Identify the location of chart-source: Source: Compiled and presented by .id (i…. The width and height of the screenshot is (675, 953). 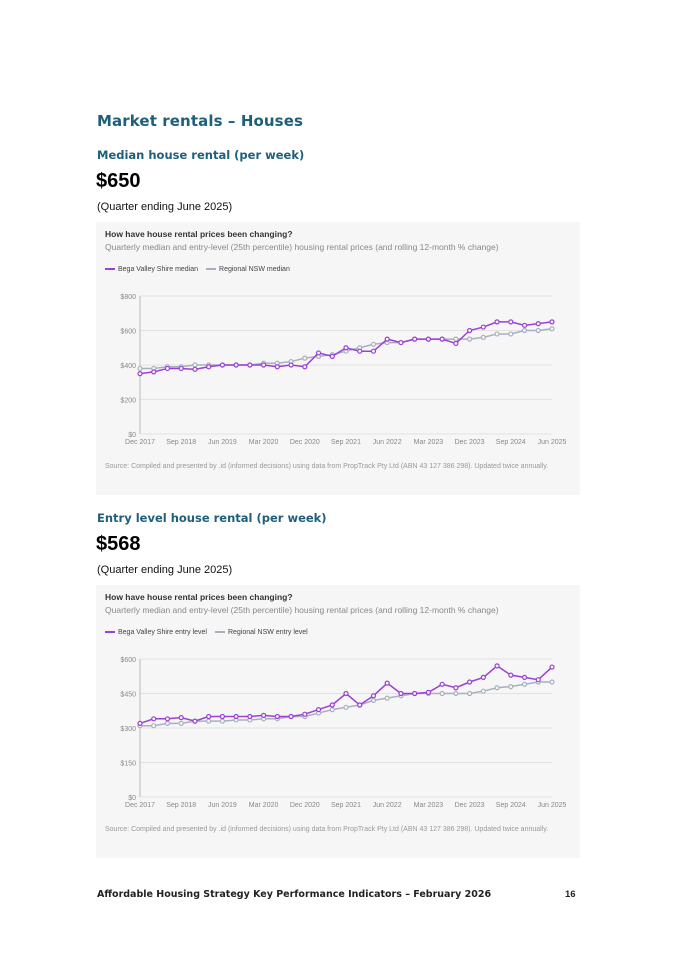
(327, 829).